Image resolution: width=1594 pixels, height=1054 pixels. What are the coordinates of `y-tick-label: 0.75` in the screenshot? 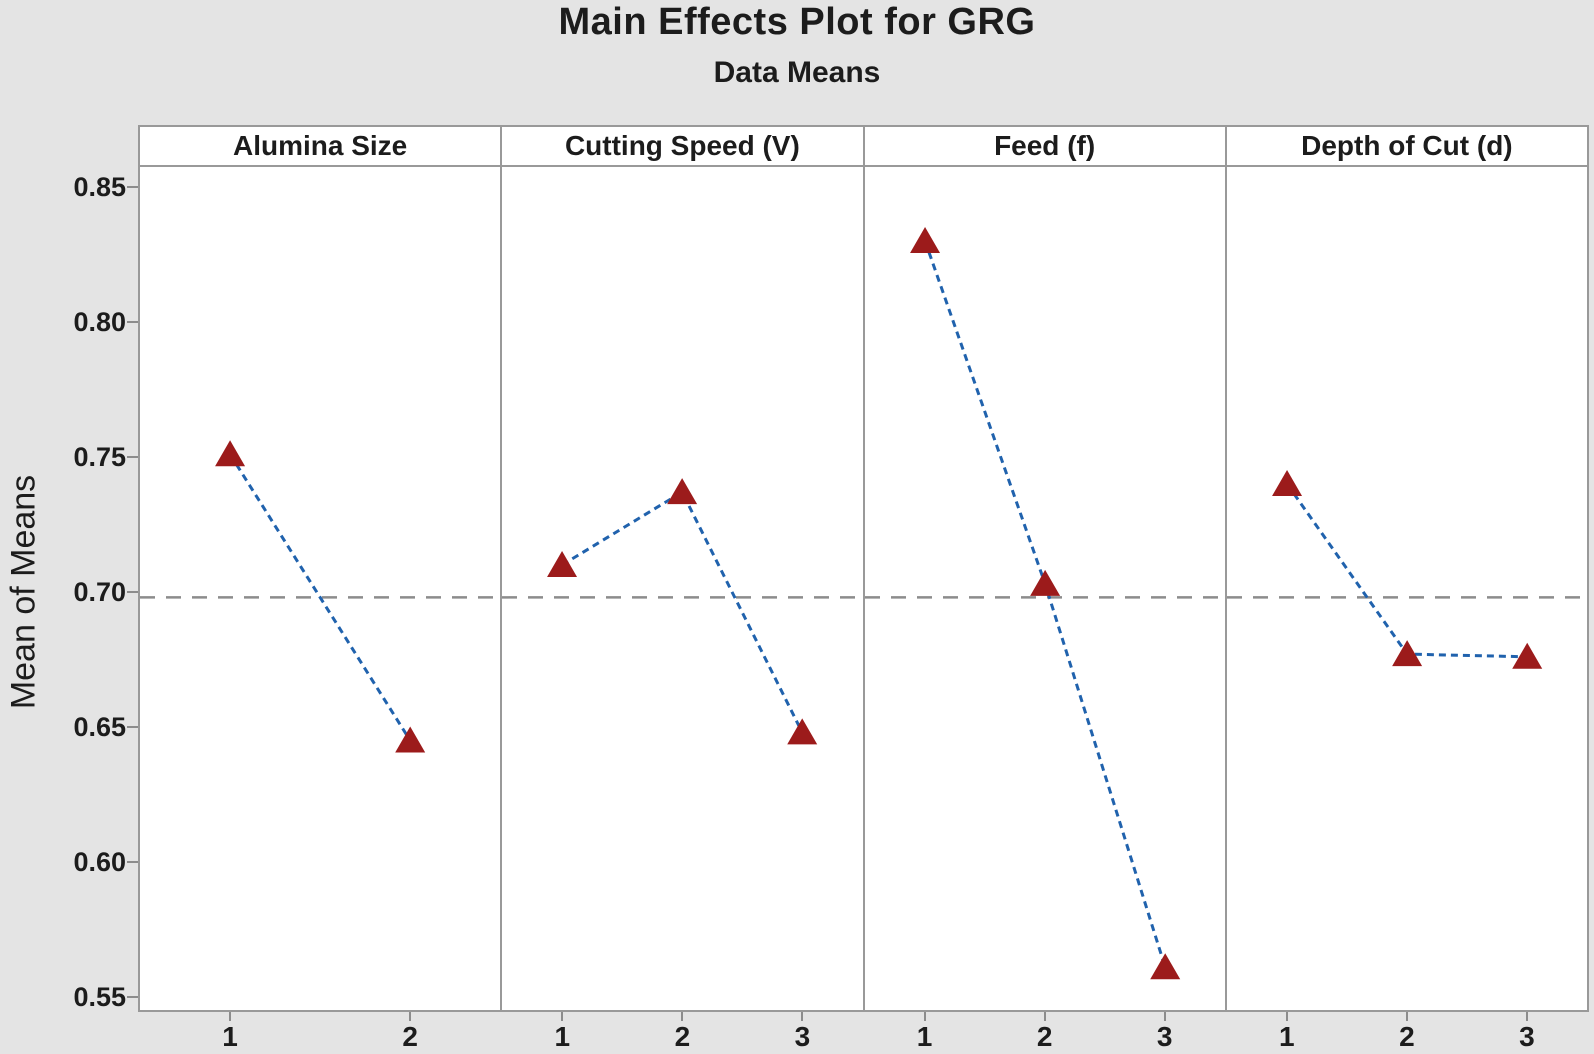 It's located at (99, 457).